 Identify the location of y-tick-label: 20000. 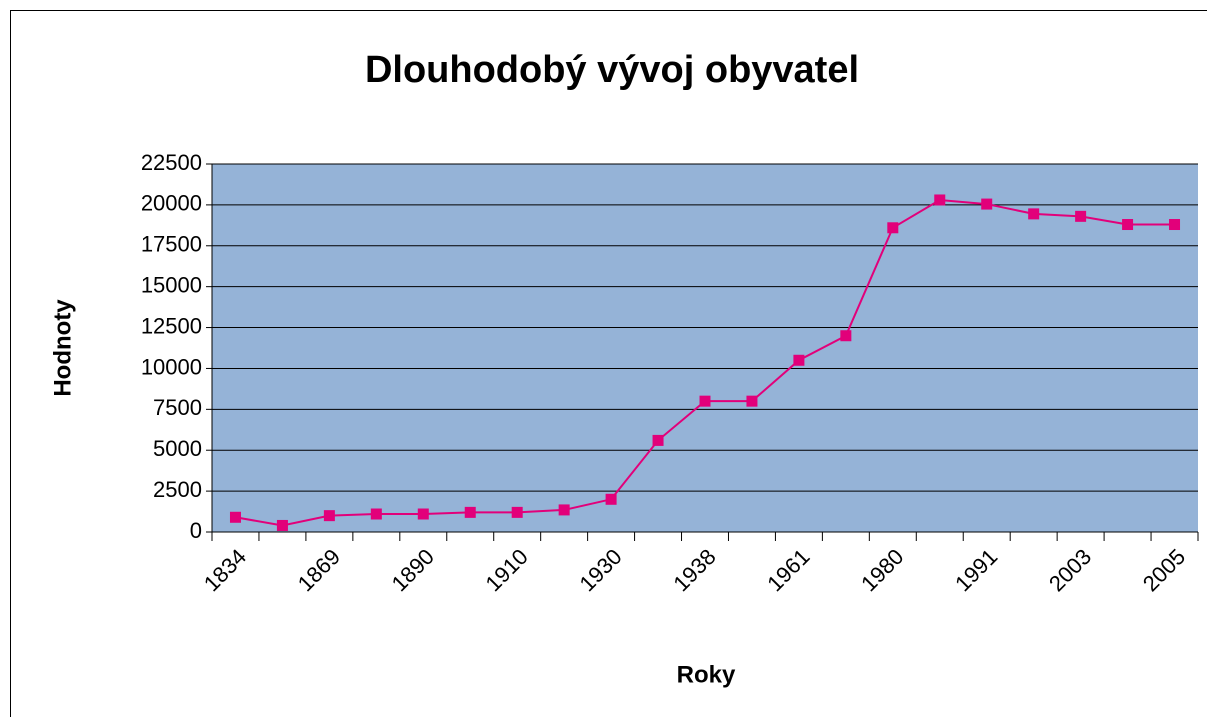
(171, 203).